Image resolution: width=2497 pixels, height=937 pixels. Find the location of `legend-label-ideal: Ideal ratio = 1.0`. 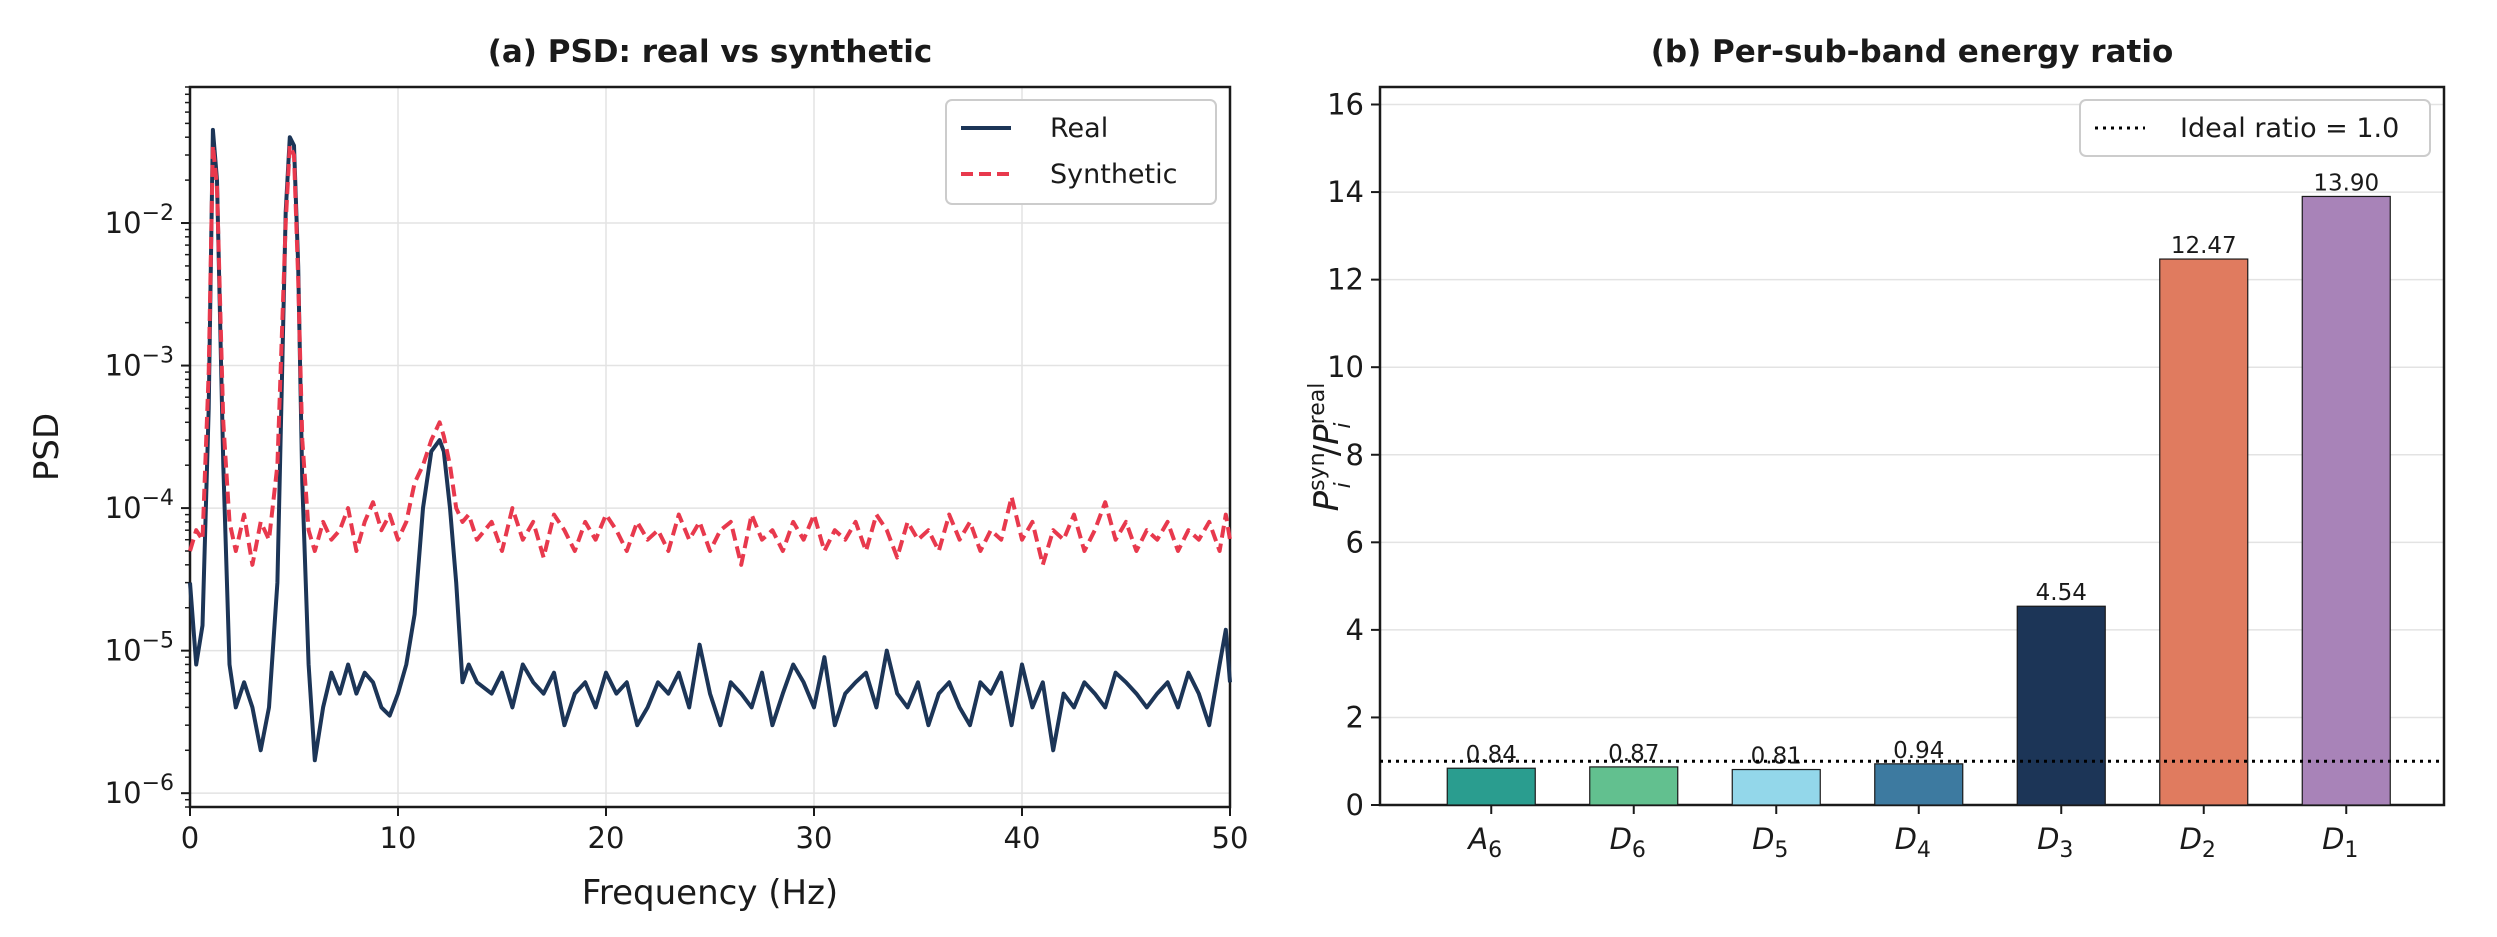

legend-label-ideal: Ideal ratio = 1.0 is located at coordinates (2289, 128).